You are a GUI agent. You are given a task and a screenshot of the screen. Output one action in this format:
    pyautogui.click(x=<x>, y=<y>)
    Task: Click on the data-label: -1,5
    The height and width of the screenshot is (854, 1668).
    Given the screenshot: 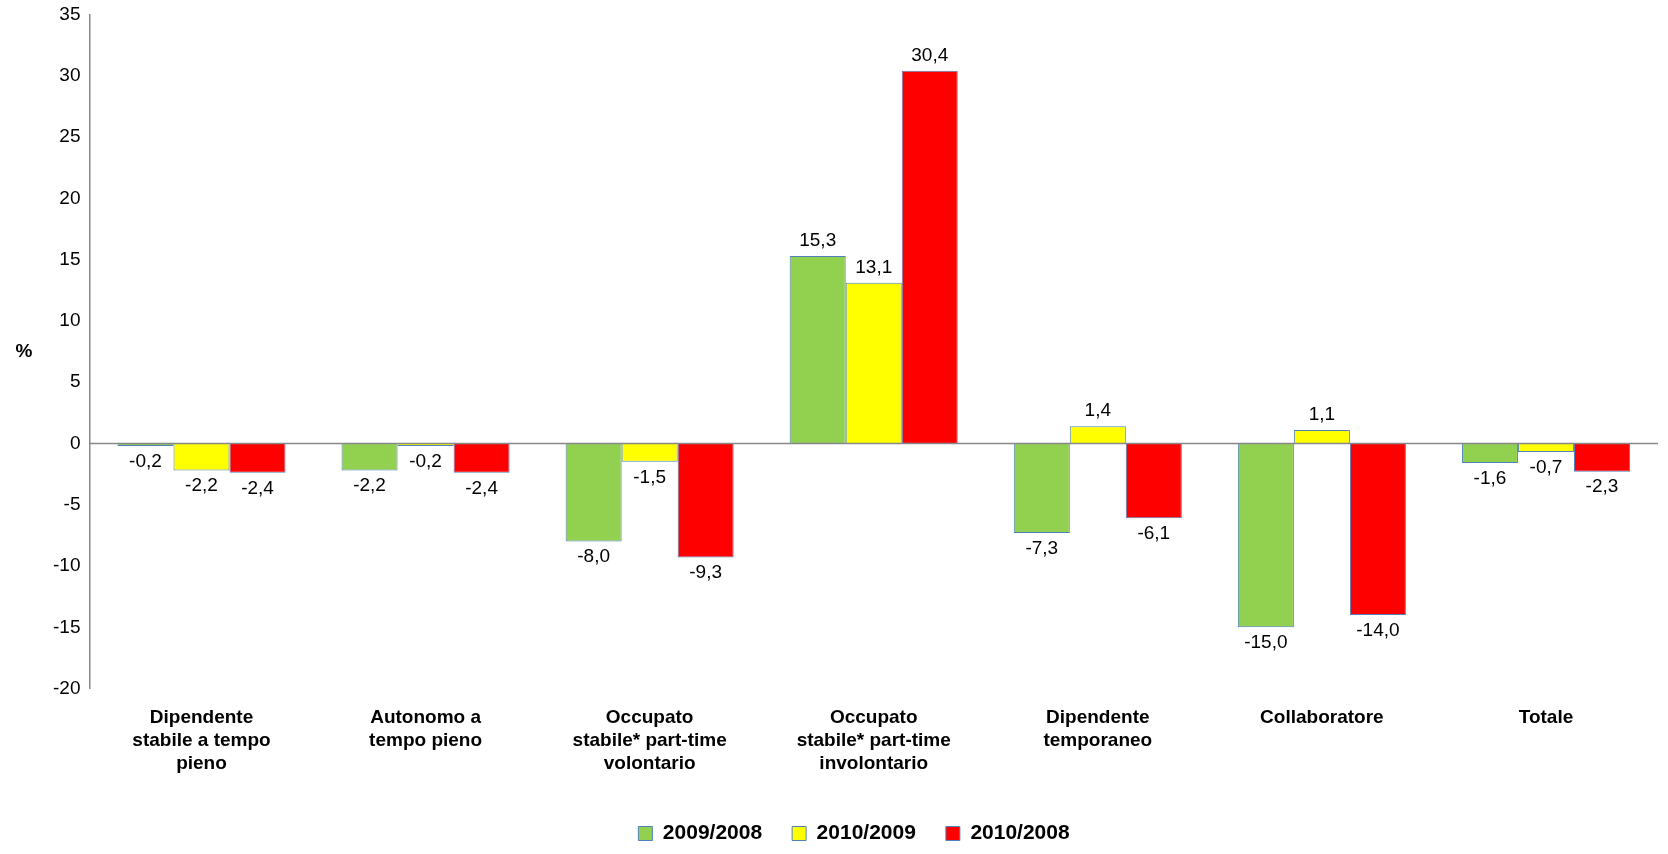 What is the action you would take?
    pyautogui.click(x=650, y=476)
    